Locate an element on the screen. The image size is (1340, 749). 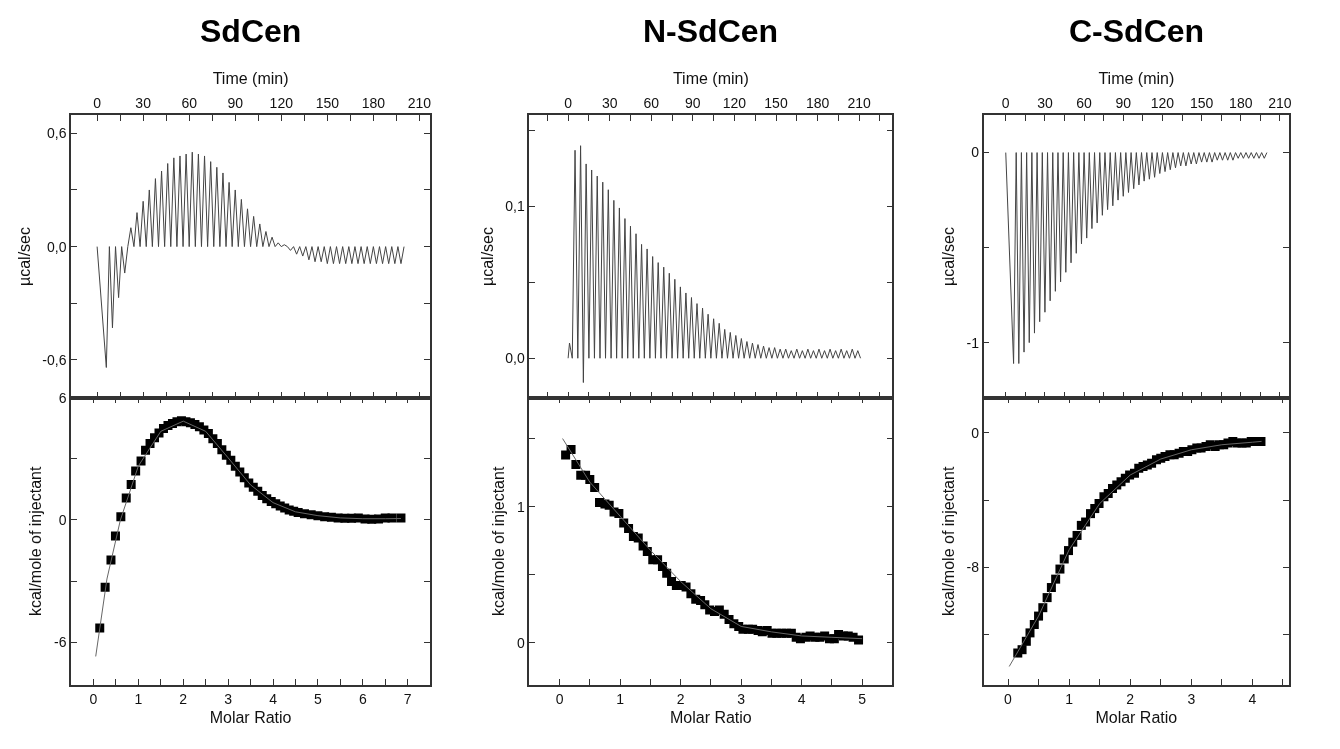
chart-title: N-SdCen is located at coordinates (711, 31).